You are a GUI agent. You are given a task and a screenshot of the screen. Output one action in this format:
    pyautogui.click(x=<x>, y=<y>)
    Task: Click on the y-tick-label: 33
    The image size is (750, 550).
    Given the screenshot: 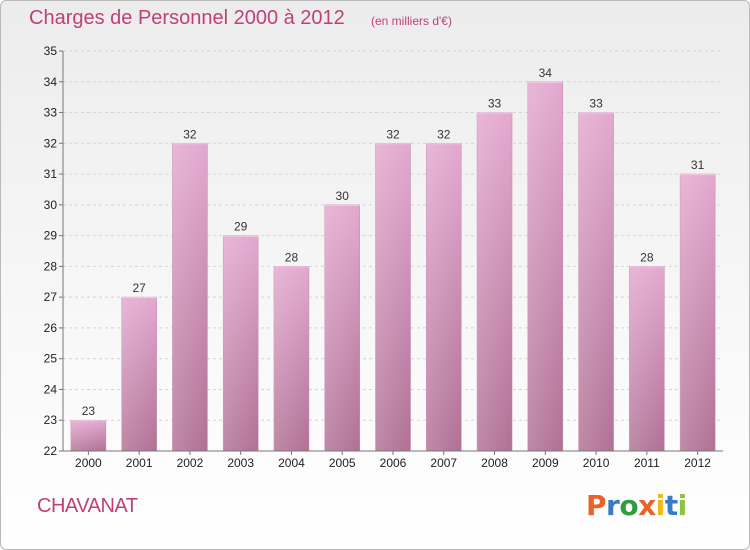 What is the action you would take?
    pyautogui.click(x=51, y=113)
    